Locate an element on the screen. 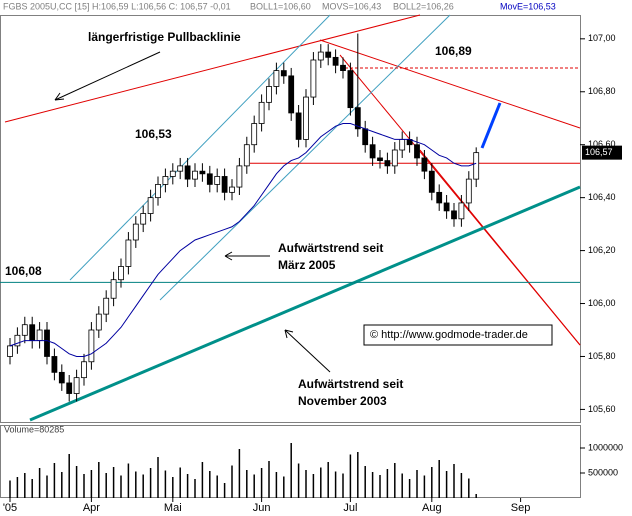 The height and width of the screenshot is (516, 632). copyright-box is located at coordinates (458, 335).